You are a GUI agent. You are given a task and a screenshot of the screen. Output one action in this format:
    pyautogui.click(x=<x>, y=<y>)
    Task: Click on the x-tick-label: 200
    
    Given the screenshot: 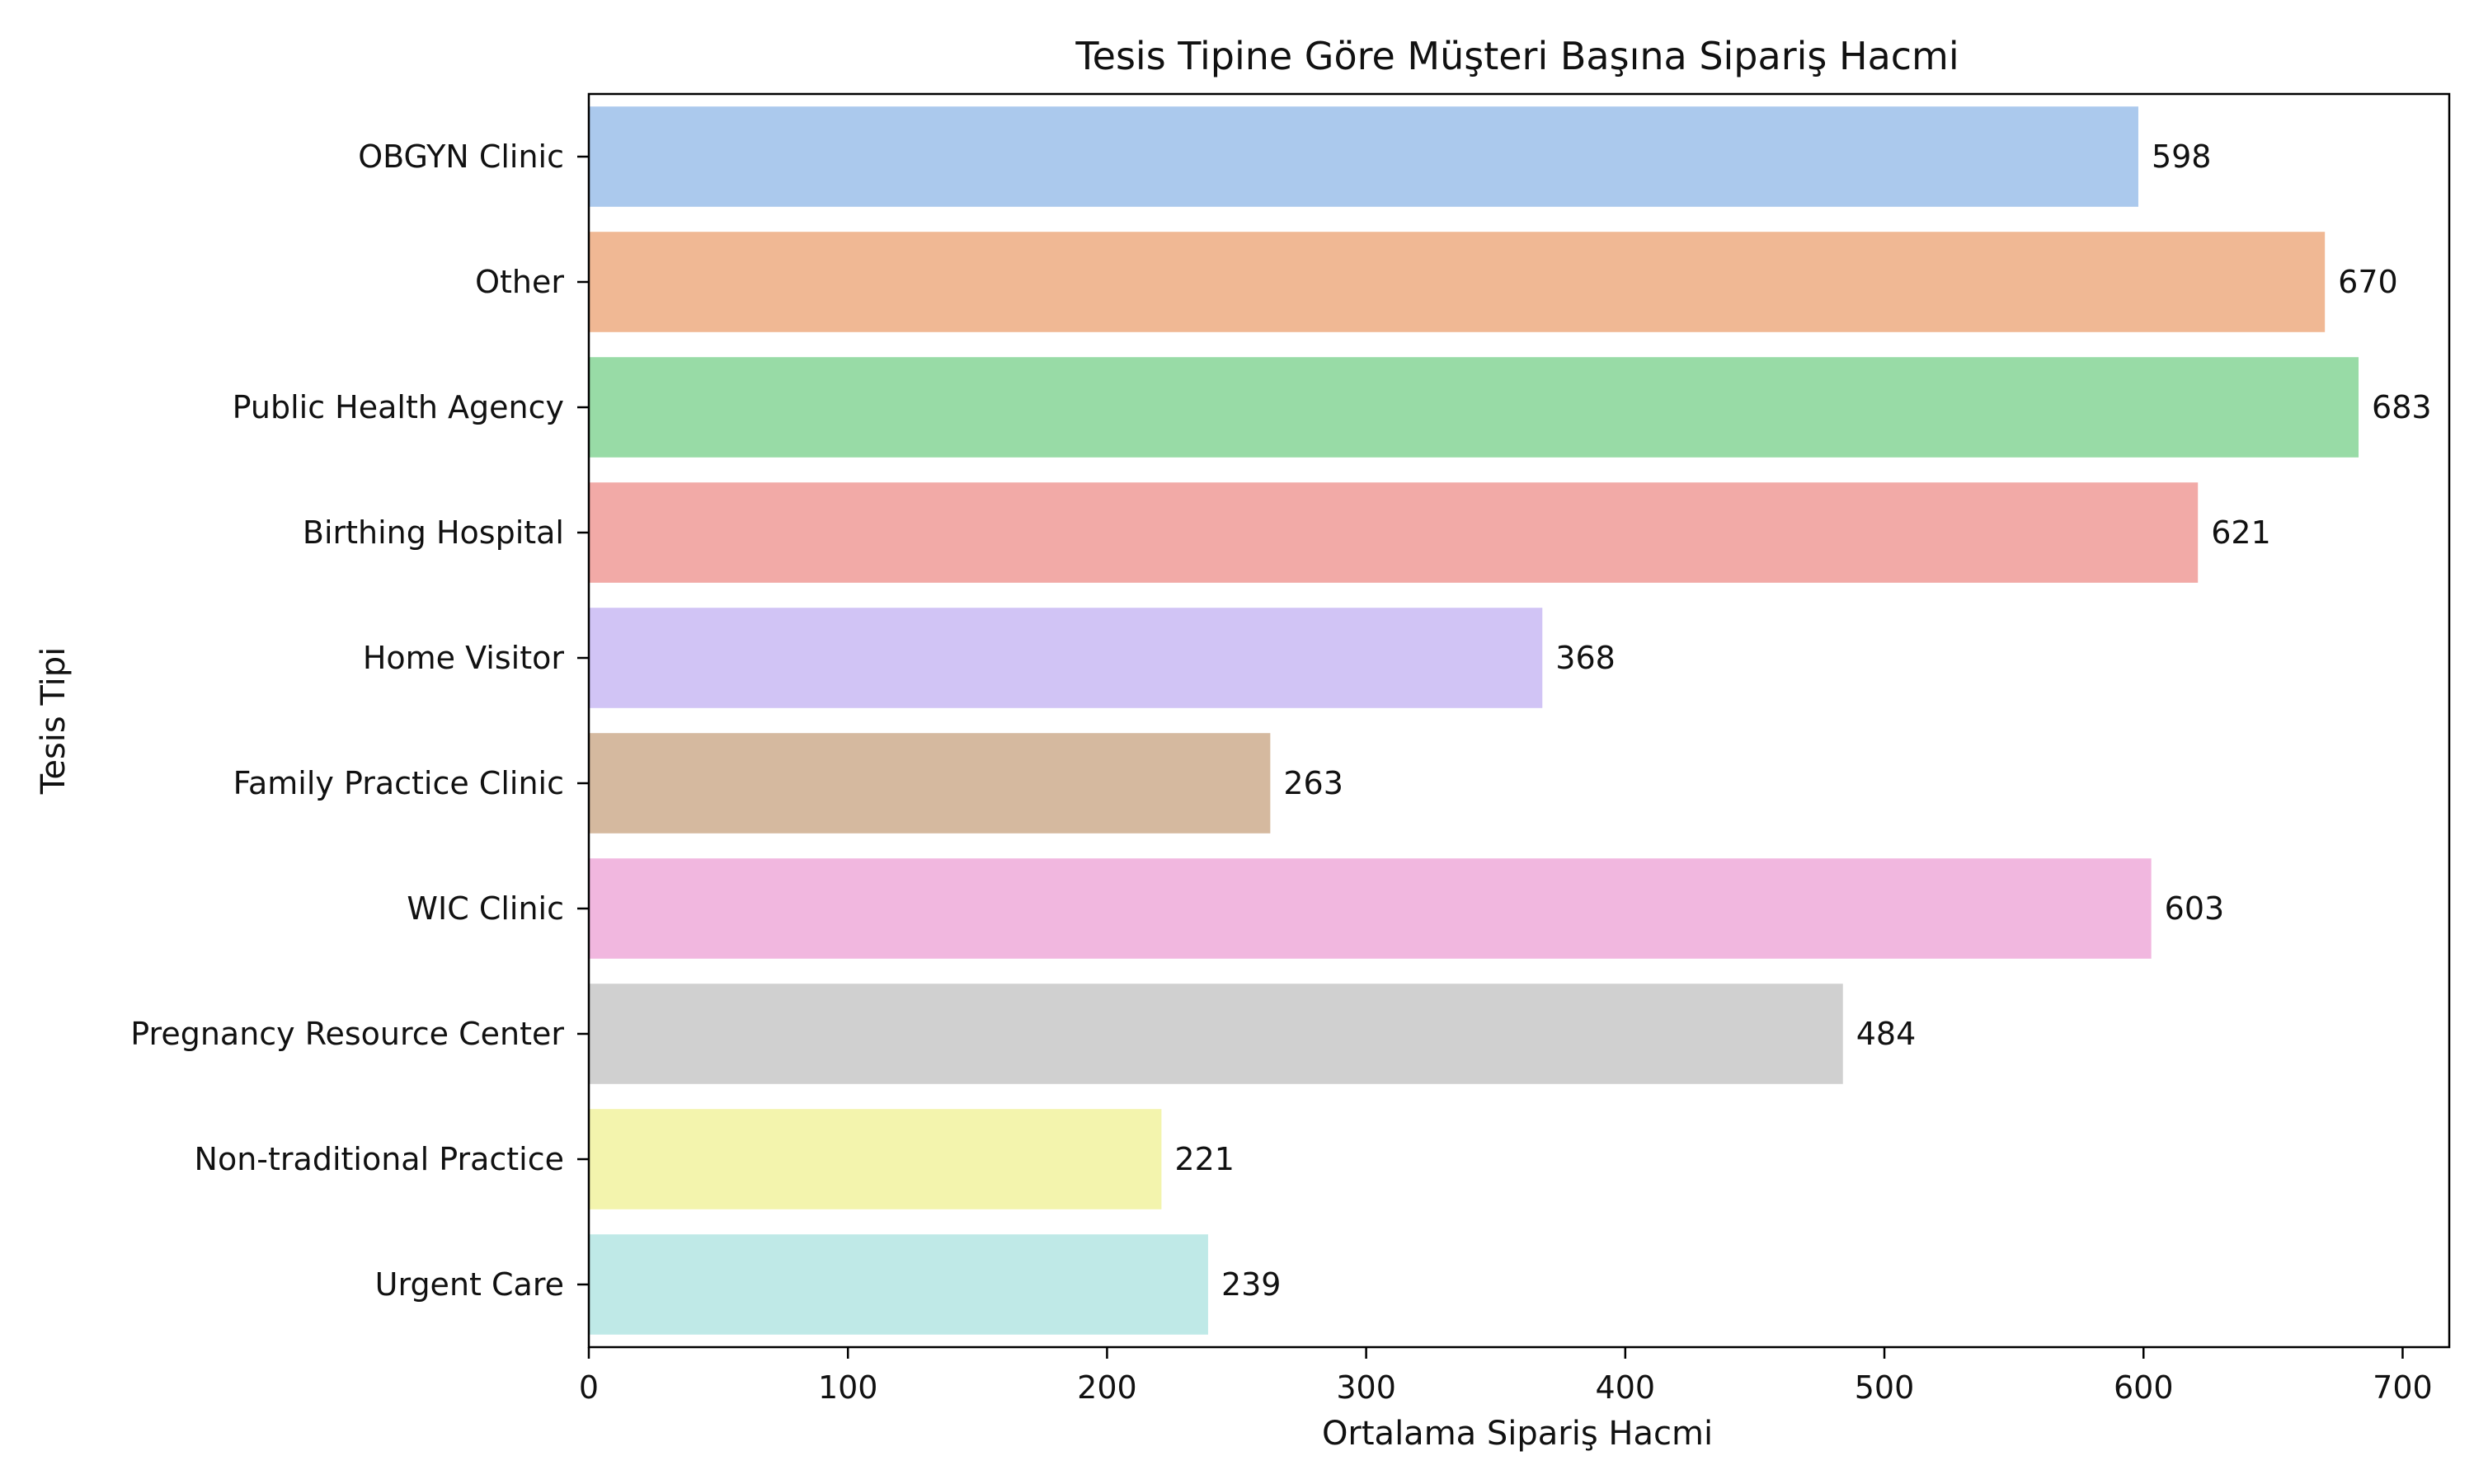 What is the action you would take?
    pyautogui.click(x=1107, y=1387)
    